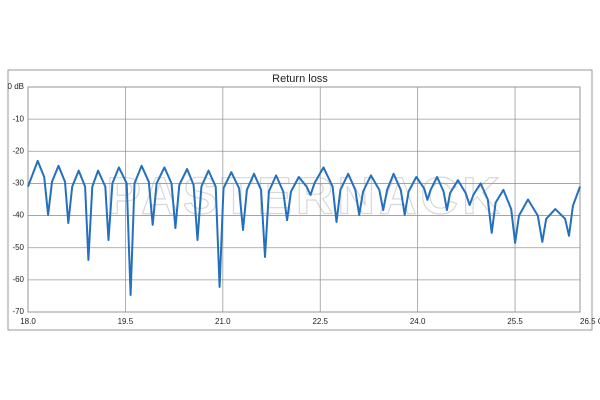 The height and width of the screenshot is (400, 600). What do you see at coordinates (18, 311) in the screenshot?
I see `y-tick-label: -70` at bounding box center [18, 311].